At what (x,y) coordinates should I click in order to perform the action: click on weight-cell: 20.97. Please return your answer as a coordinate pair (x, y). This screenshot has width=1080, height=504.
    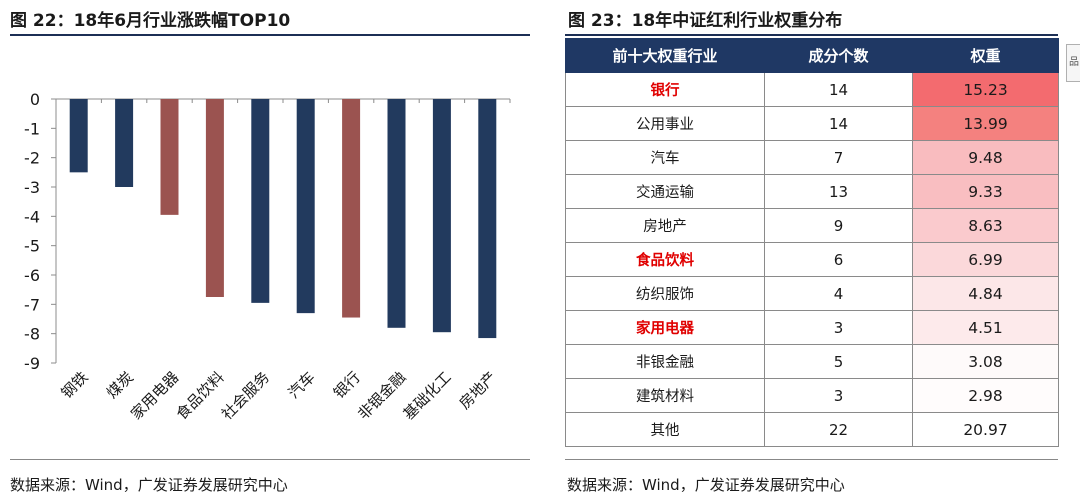
    Looking at the image, I should click on (985, 429).